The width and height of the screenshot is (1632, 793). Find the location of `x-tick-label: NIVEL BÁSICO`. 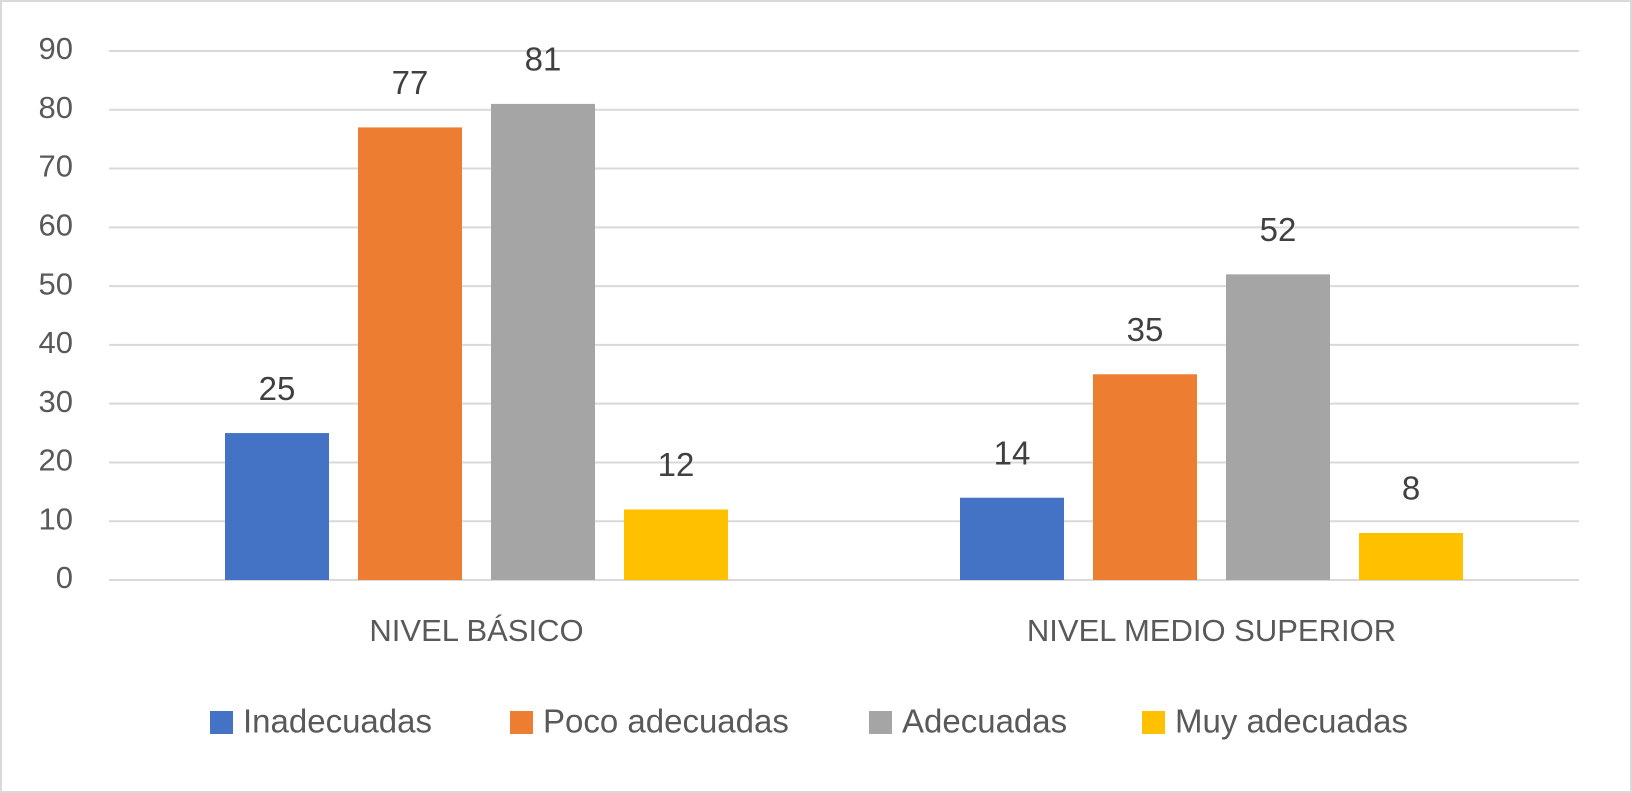

x-tick-label: NIVEL BÁSICO is located at coordinates (476, 630).